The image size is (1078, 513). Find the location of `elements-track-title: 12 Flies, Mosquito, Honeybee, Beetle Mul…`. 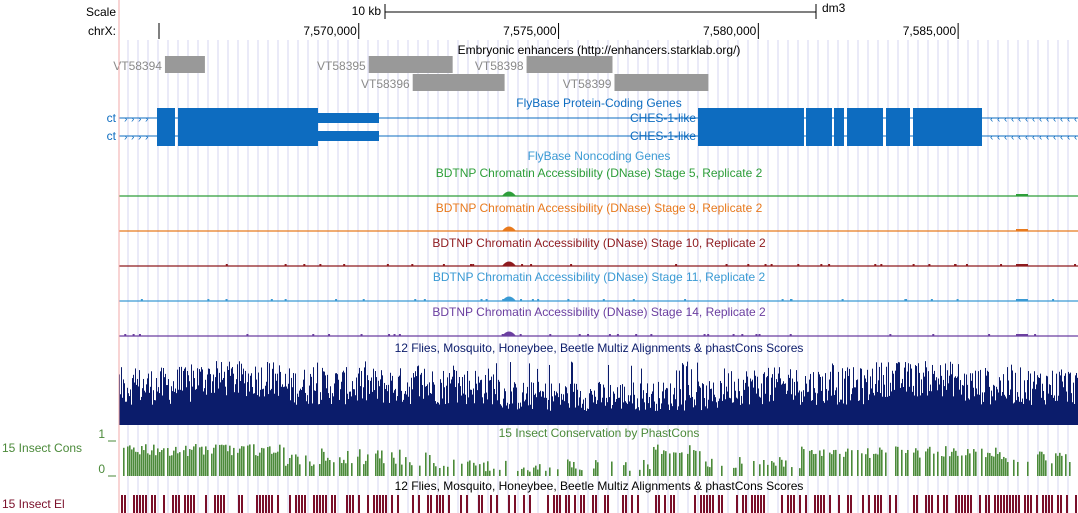

elements-track-title: 12 Flies, Mosquito, Honeybee, Beetle Mul… is located at coordinates (599, 486).